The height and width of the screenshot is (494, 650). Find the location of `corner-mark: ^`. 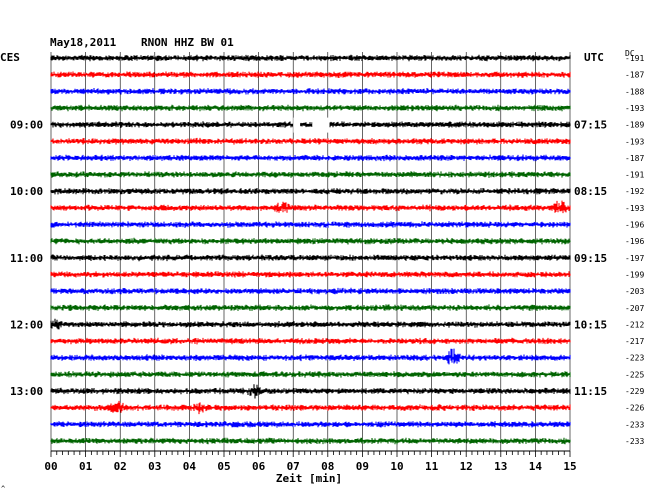

corner-mark: ^ is located at coordinates (3, 489).